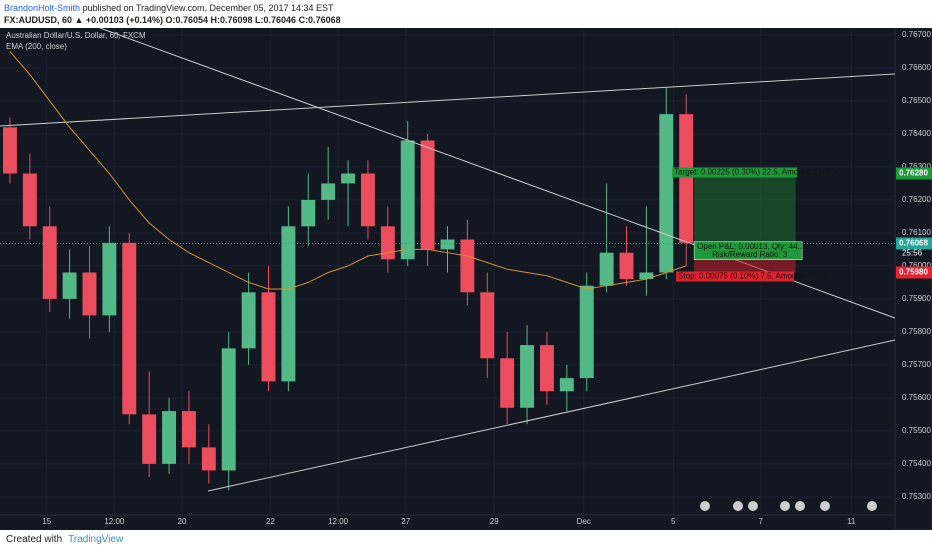  I want to click on y-tick-label: 0.75700, so click(916, 364).